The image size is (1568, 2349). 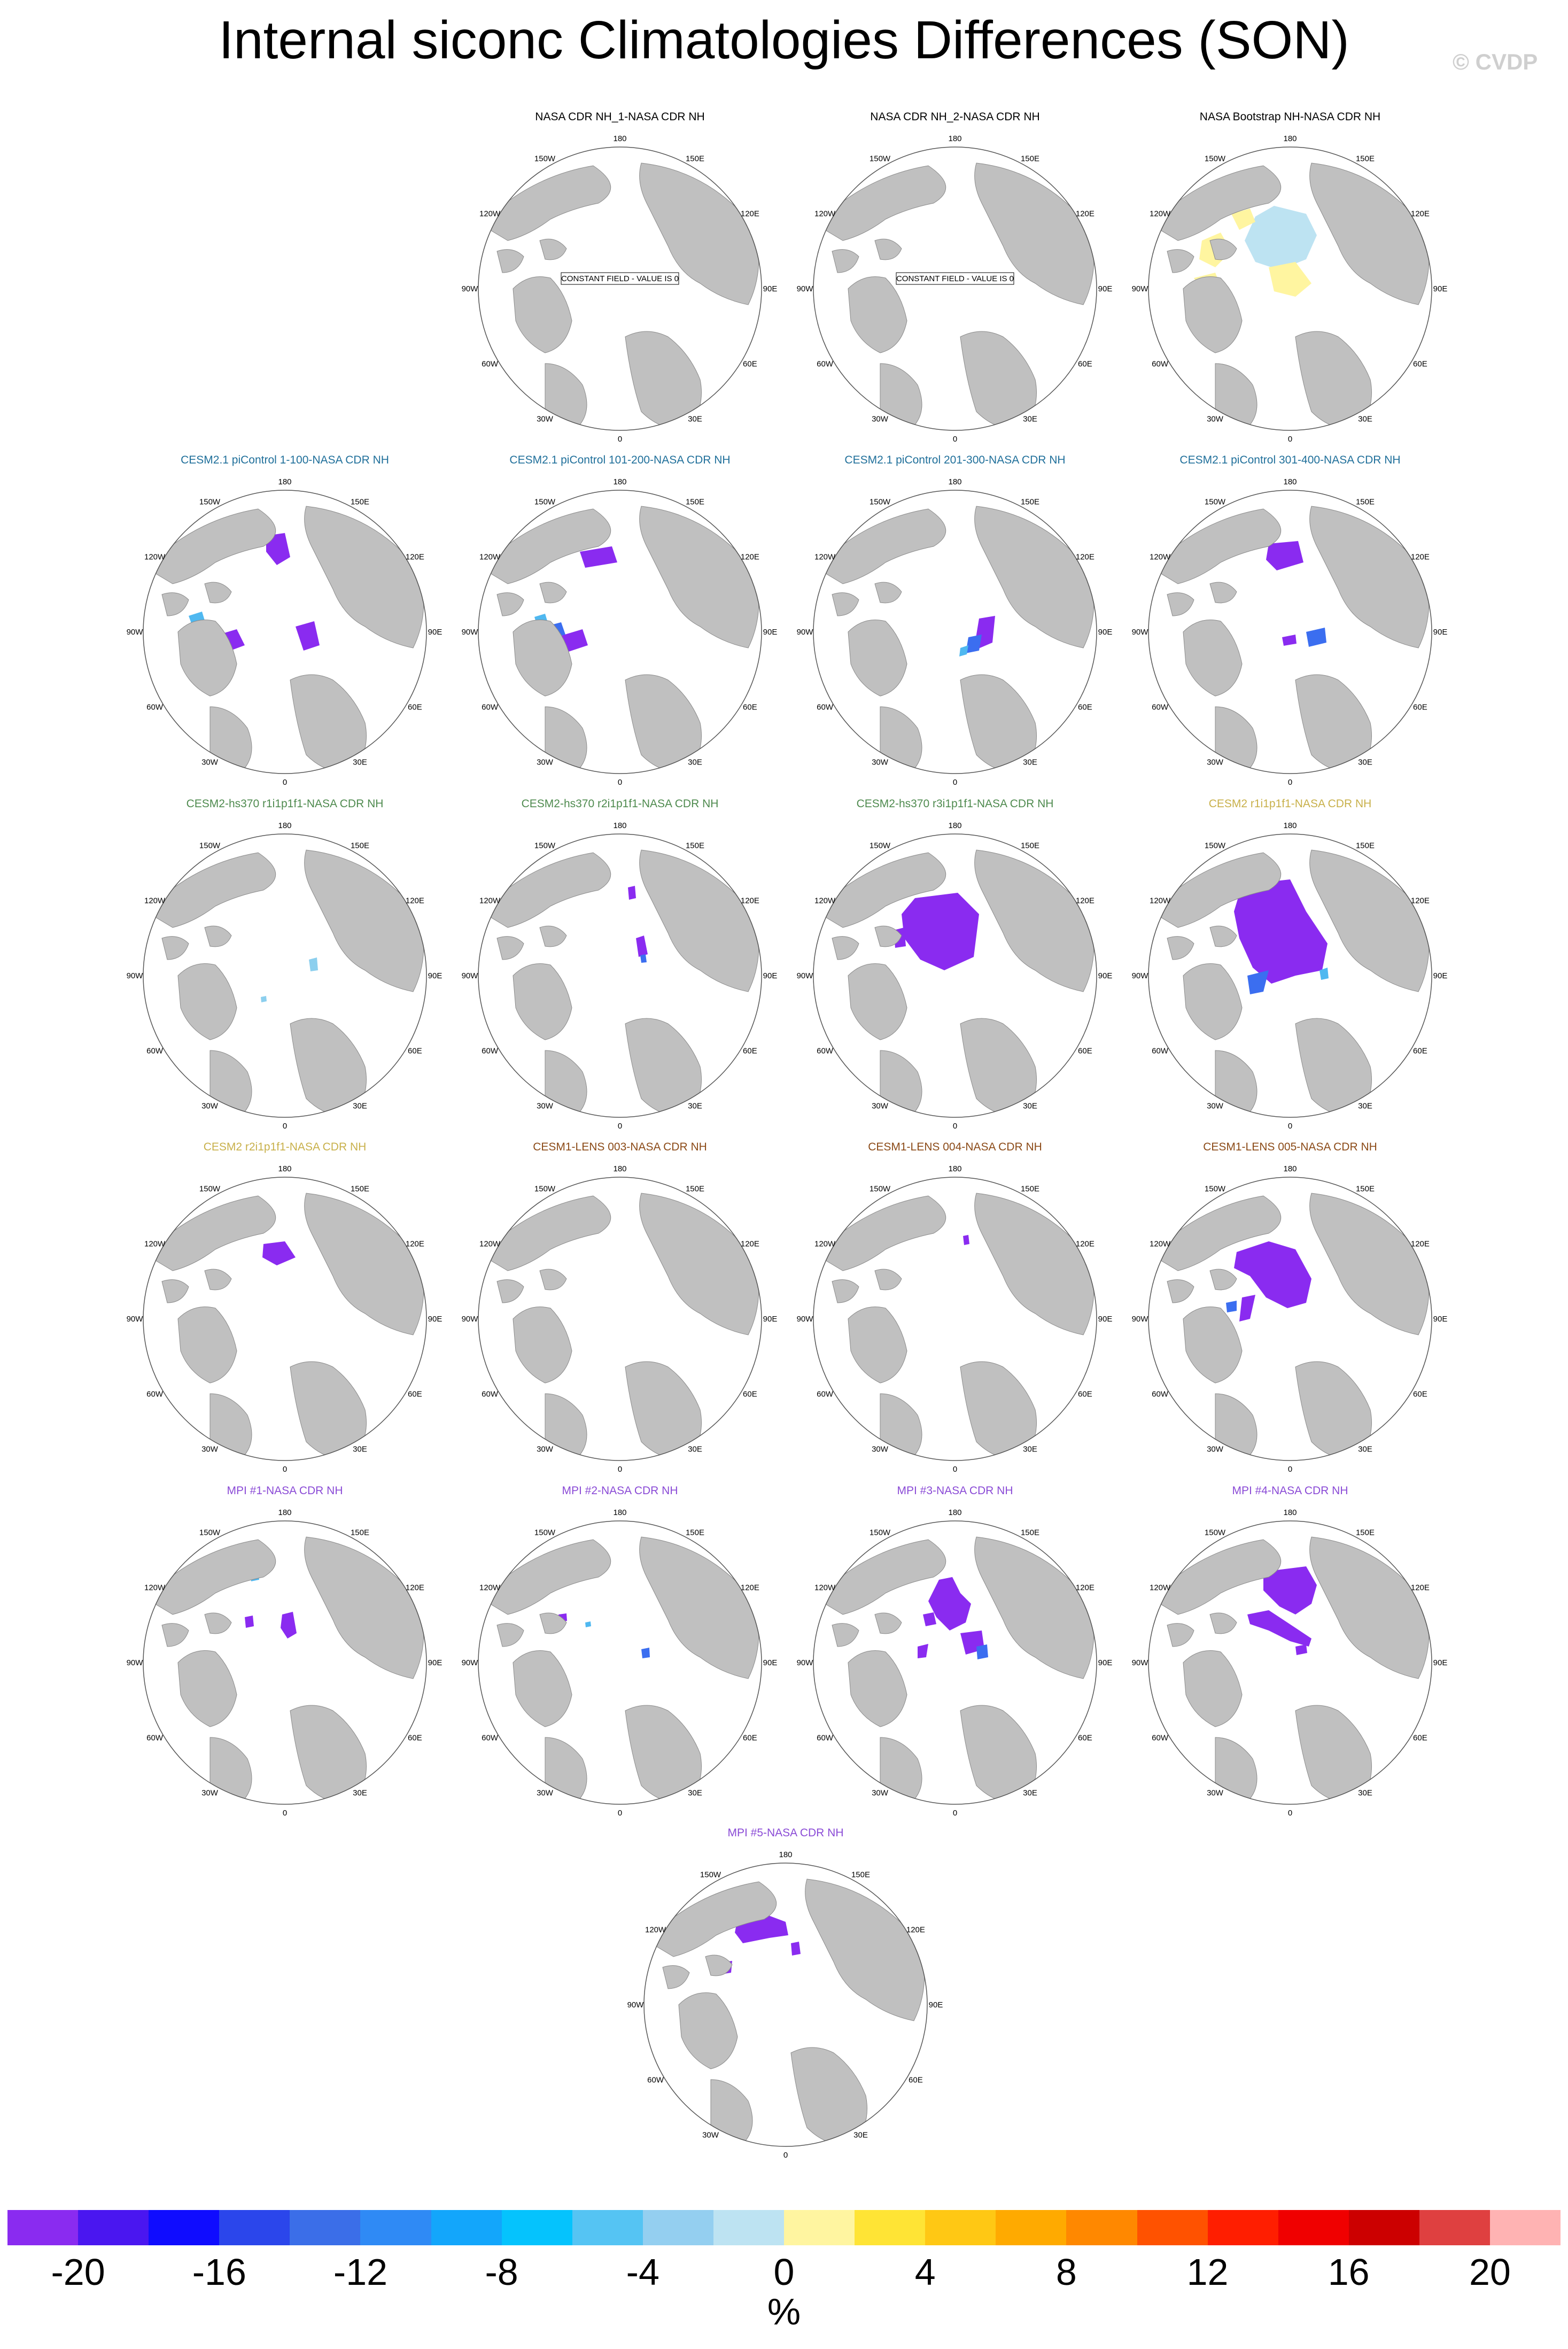 I want to click on colorbar-unit: %, so click(x=784, y=2311).